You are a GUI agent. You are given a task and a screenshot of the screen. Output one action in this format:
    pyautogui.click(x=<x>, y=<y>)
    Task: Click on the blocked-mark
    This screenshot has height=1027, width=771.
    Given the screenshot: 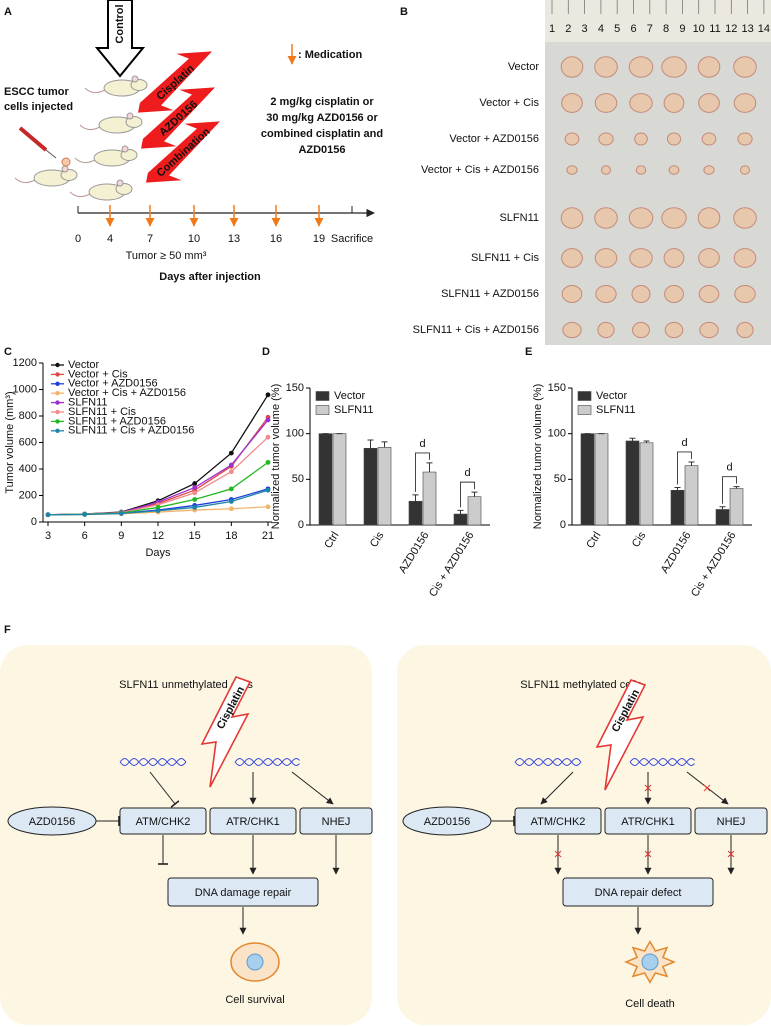 What is the action you would take?
    pyautogui.click(x=648, y=854)
    